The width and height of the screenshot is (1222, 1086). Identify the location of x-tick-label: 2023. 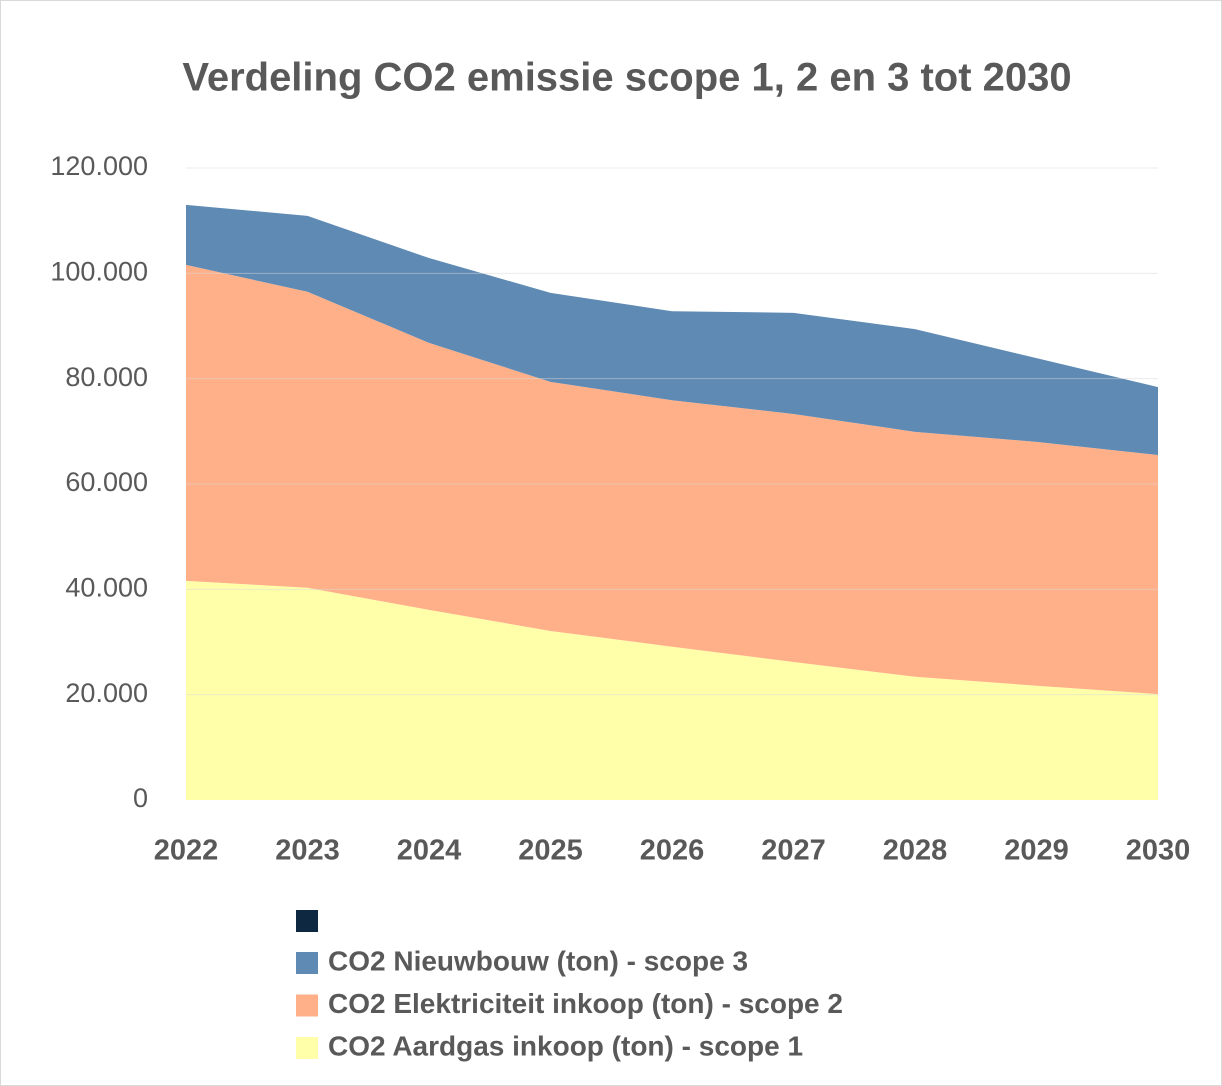
(307, 851).